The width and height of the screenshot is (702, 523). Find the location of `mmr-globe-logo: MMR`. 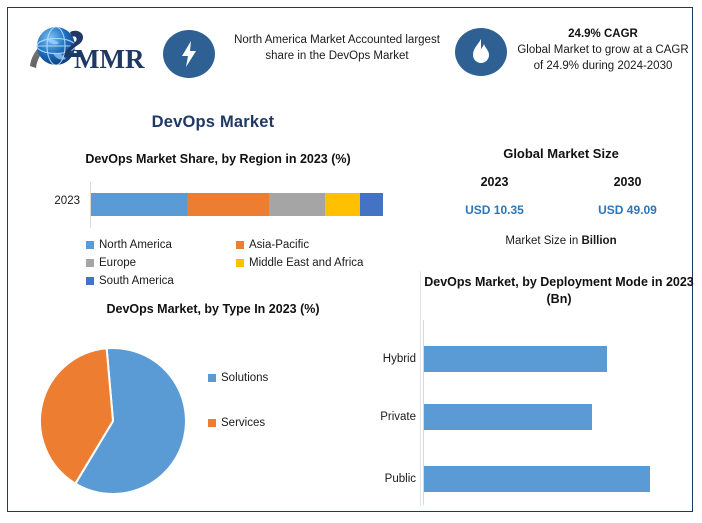

mmr-globe-logo: MMR is located at coordinates (93, 49).